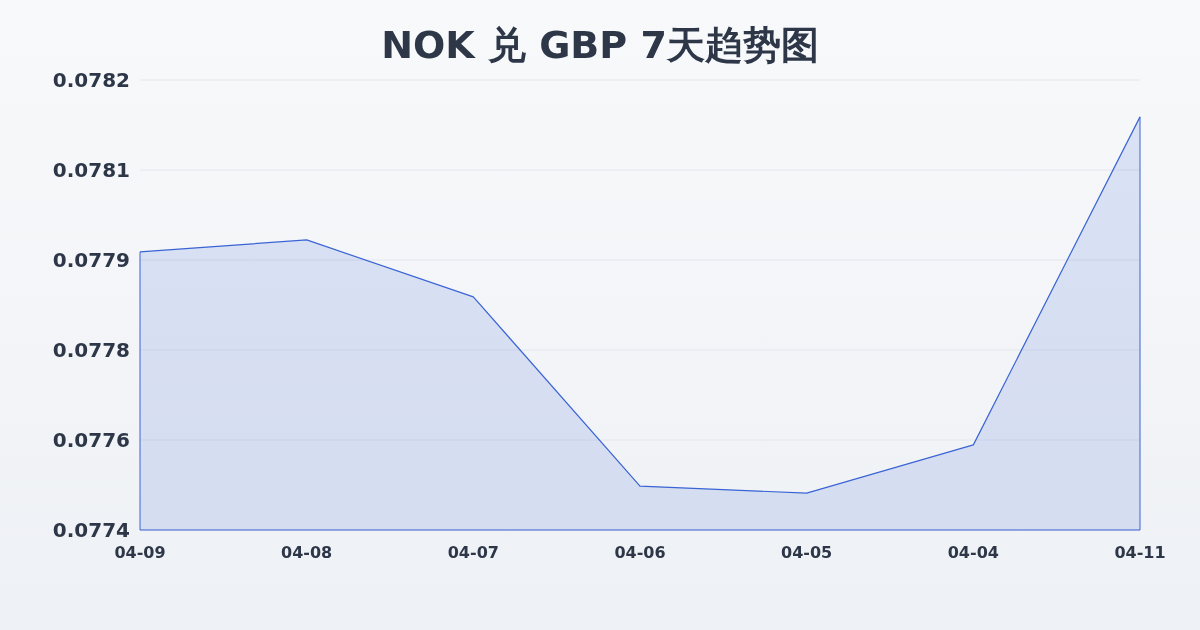  I want to click on y-tick-label: 0.0781, so click(91, 170).